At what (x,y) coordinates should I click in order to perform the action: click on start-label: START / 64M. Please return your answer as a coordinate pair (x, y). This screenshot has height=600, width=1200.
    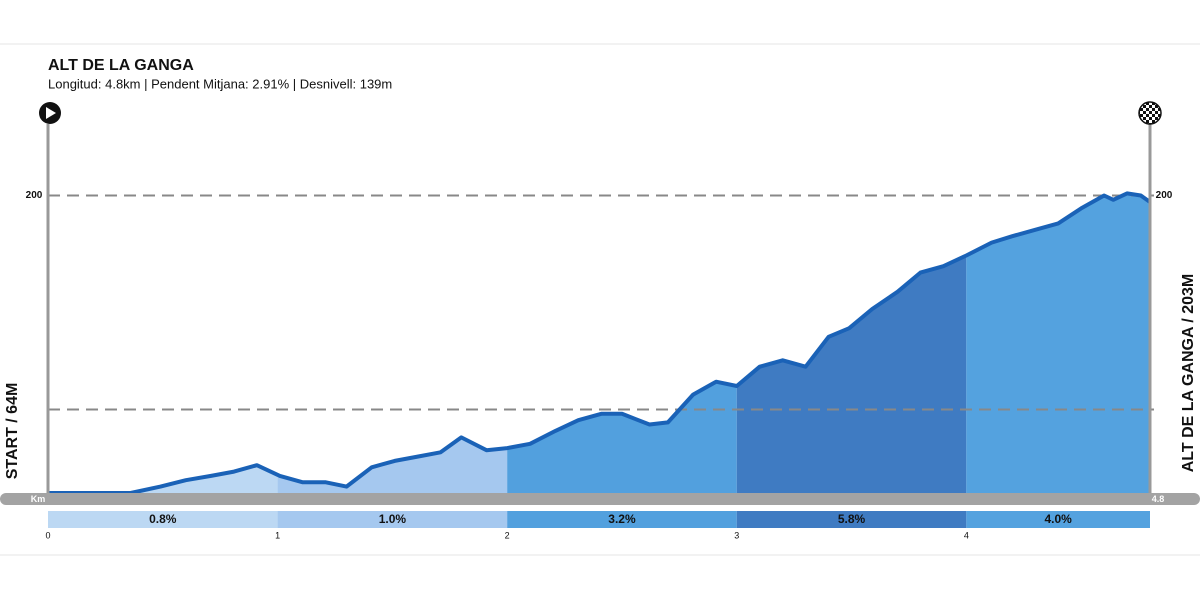
    Looking at the image, I should click on (12, 431).